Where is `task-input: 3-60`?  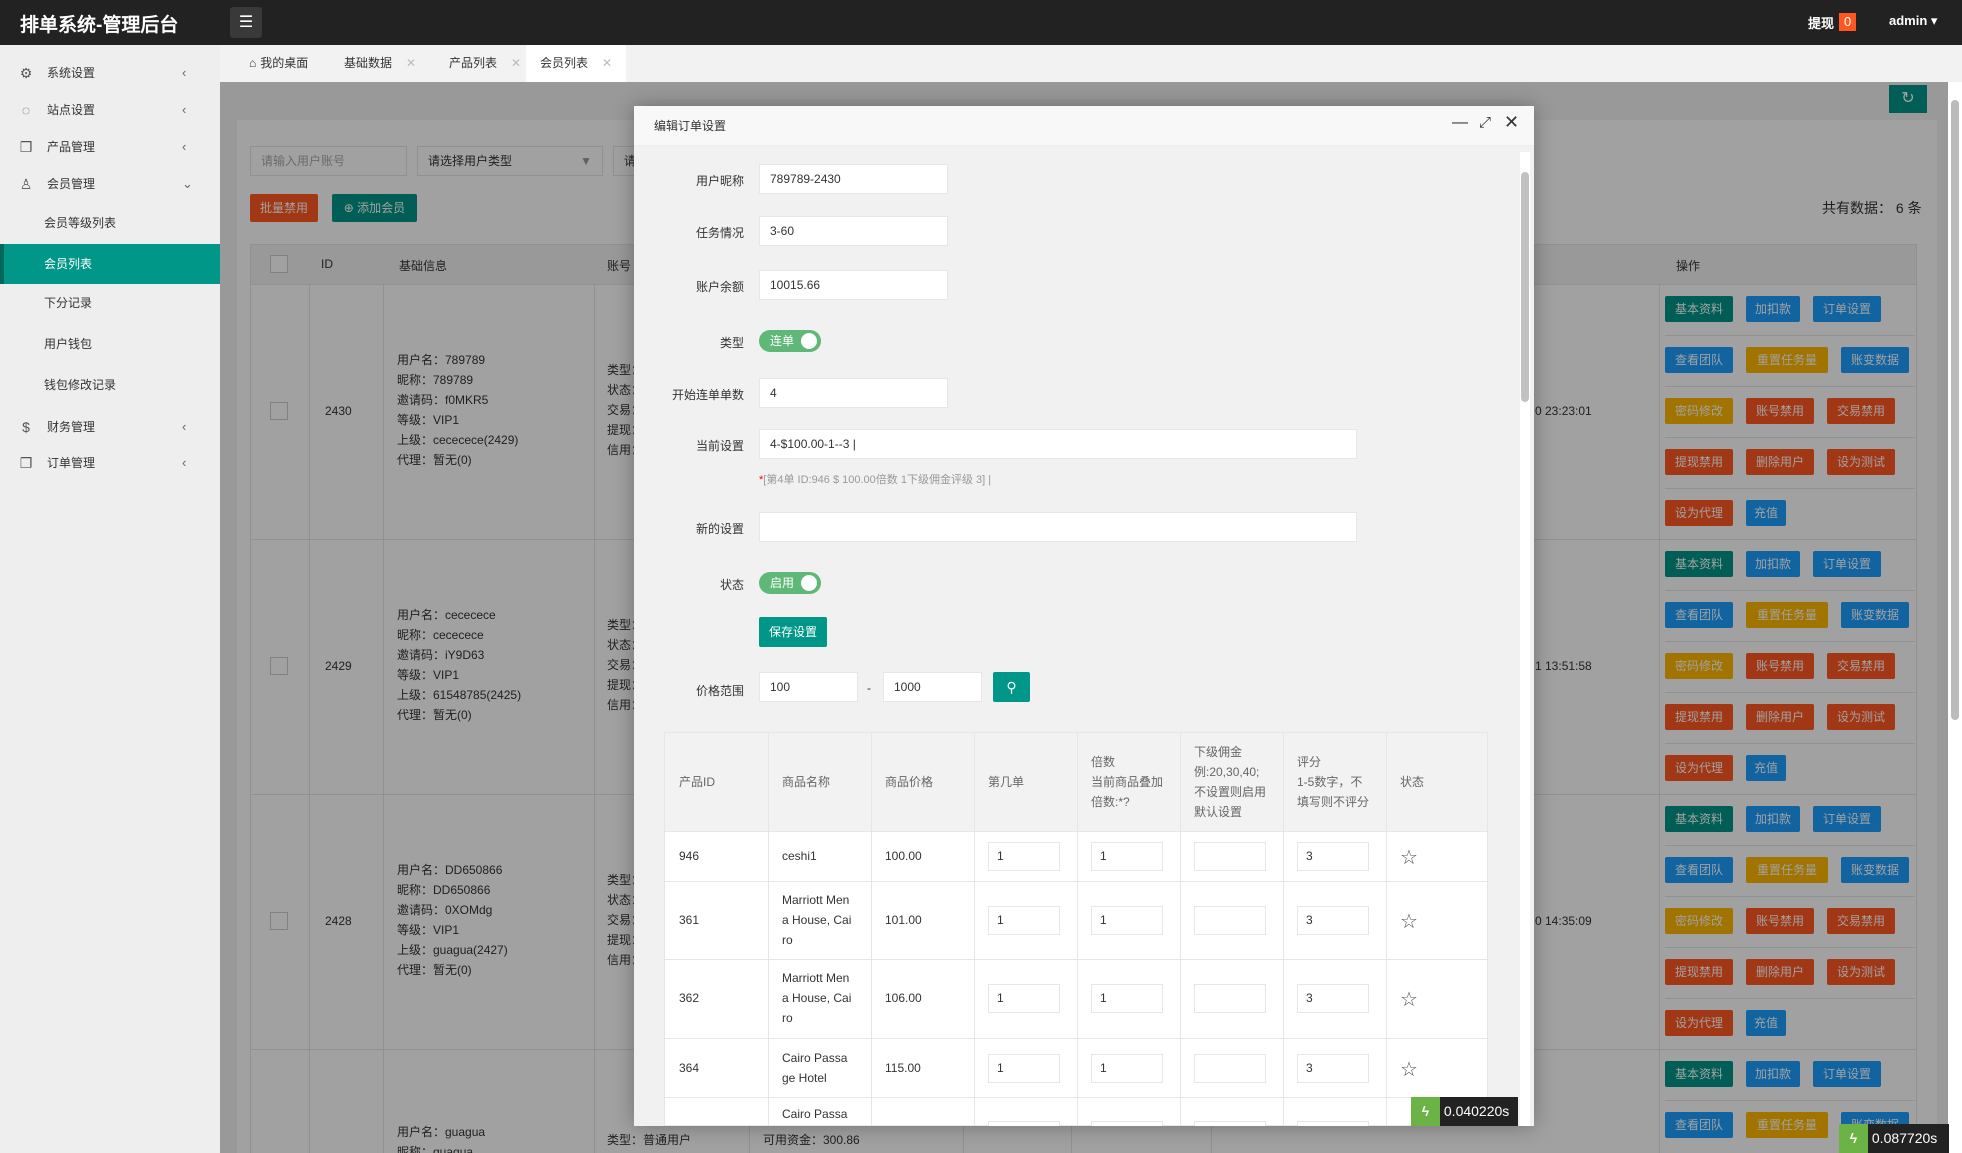
task-input: 3-60 is located at coordinates (853, 231).